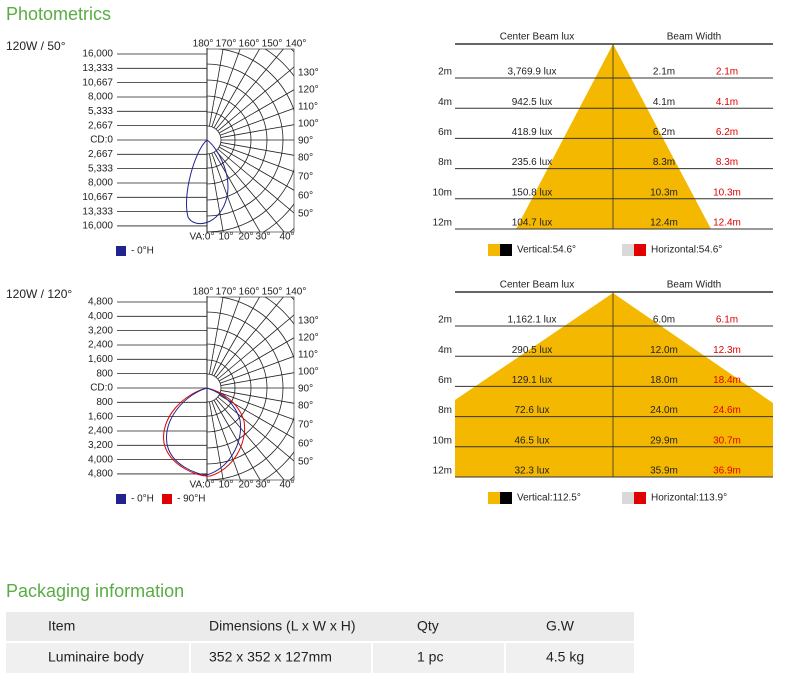  Describe the element at coordinates (58, 14) in the screenshot. I see `section-title: Photometrics` at that location.